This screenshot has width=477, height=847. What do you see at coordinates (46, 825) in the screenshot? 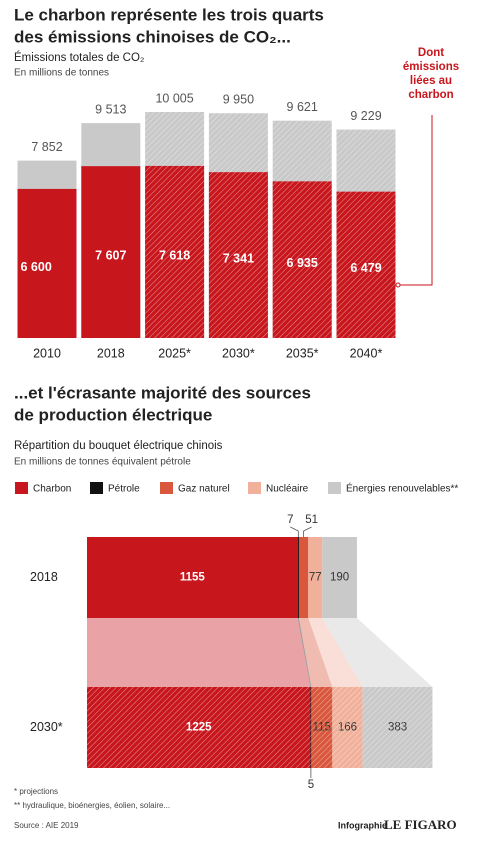
I see `source: Source : AIE 2019` at bounding box center [46, 825].